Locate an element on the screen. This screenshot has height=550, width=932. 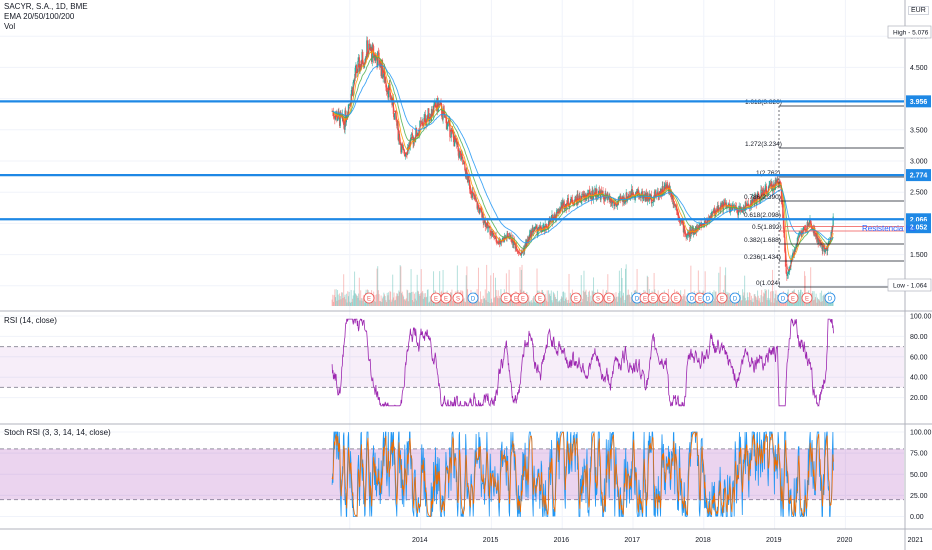
time-tick-label: 2014 is located at coordinates (420, 540).